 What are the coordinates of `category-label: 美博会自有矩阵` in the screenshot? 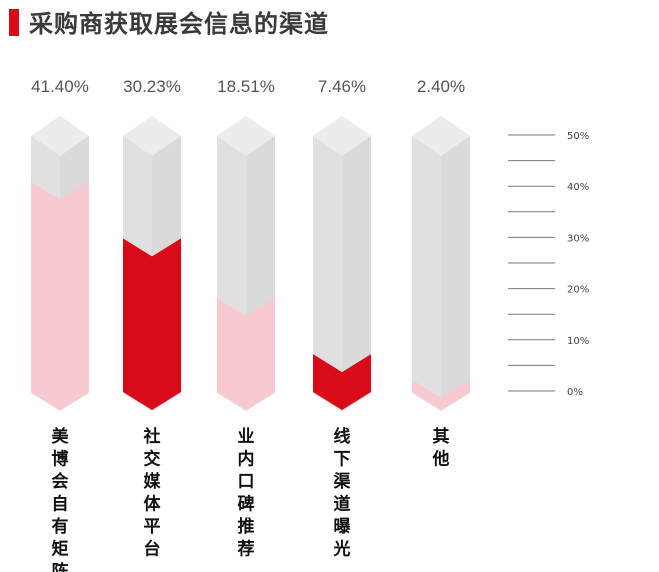 It's located at (61, 499).